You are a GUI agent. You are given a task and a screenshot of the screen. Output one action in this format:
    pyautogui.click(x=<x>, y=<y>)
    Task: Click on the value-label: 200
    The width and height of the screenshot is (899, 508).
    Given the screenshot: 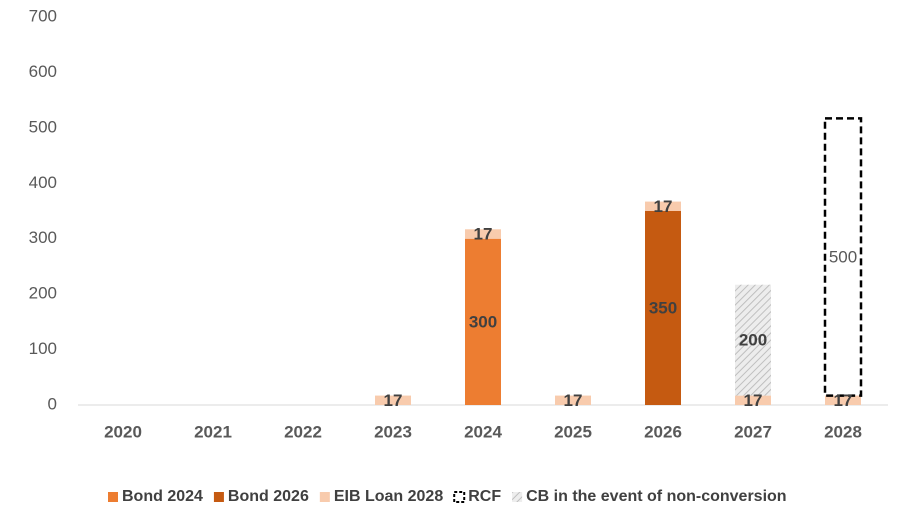 What is the action you would take?
    pyautogui.click(x=753, y=340)
    